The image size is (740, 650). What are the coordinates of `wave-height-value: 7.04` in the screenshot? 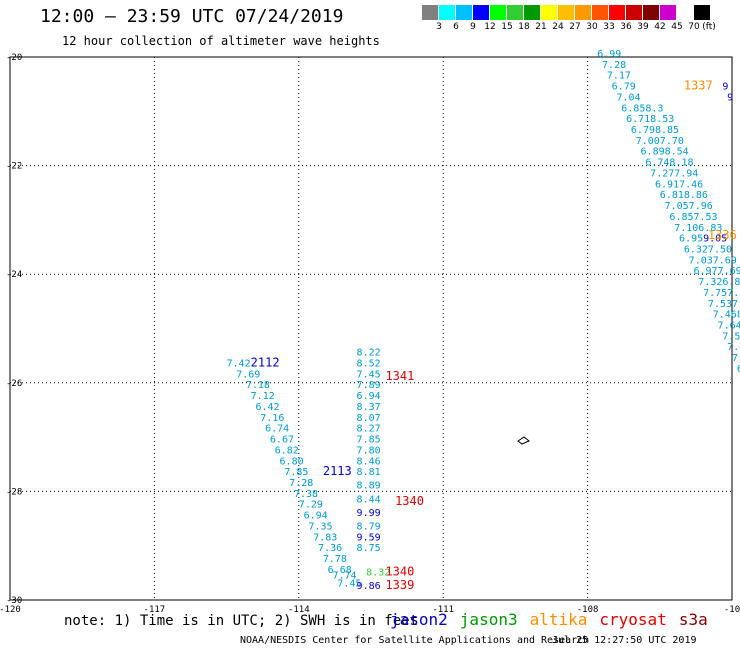 It's located at (628, 97).